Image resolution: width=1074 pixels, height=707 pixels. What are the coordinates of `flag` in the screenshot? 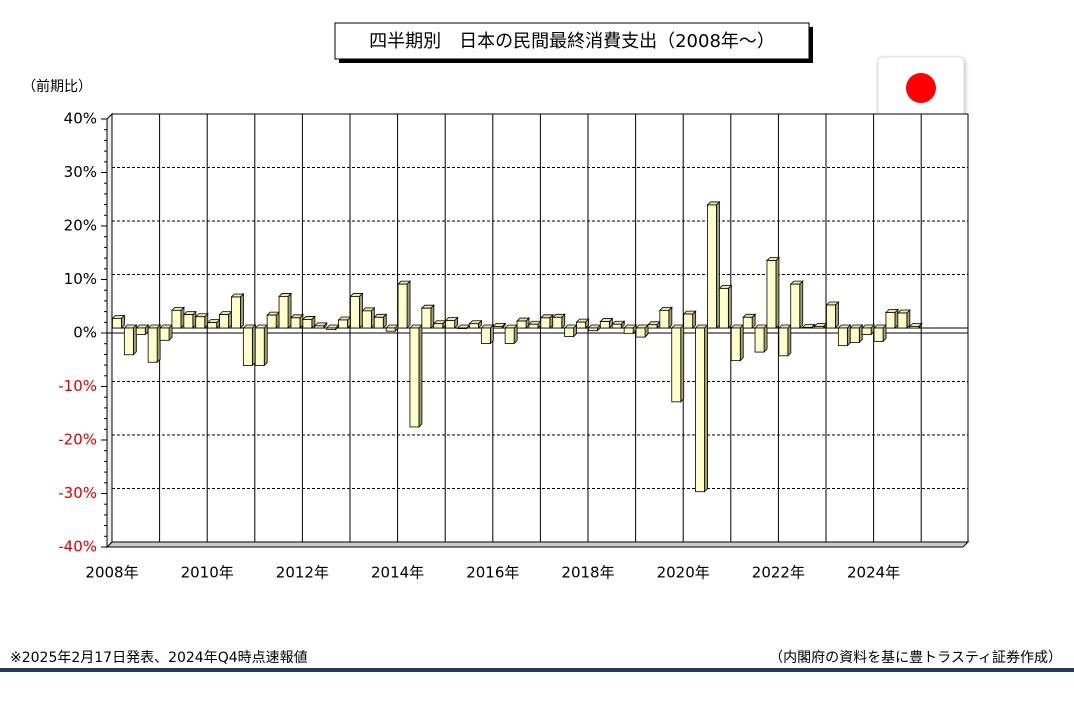 It's located at (921, 88).